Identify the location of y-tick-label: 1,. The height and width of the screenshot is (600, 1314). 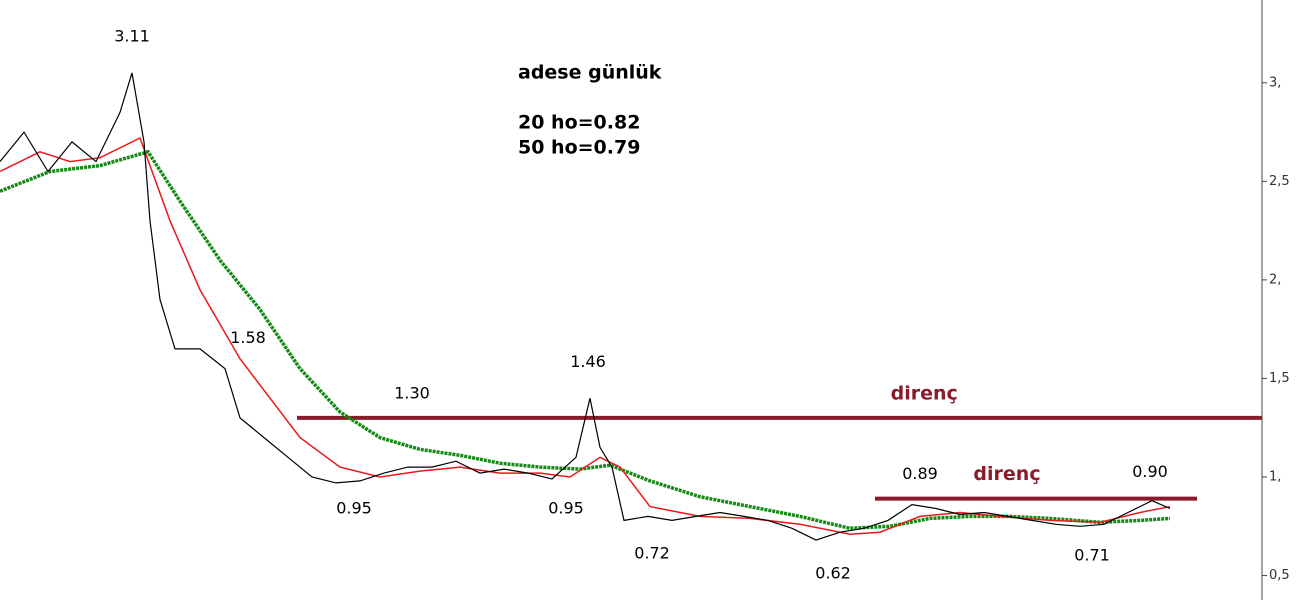
(1275, 477).